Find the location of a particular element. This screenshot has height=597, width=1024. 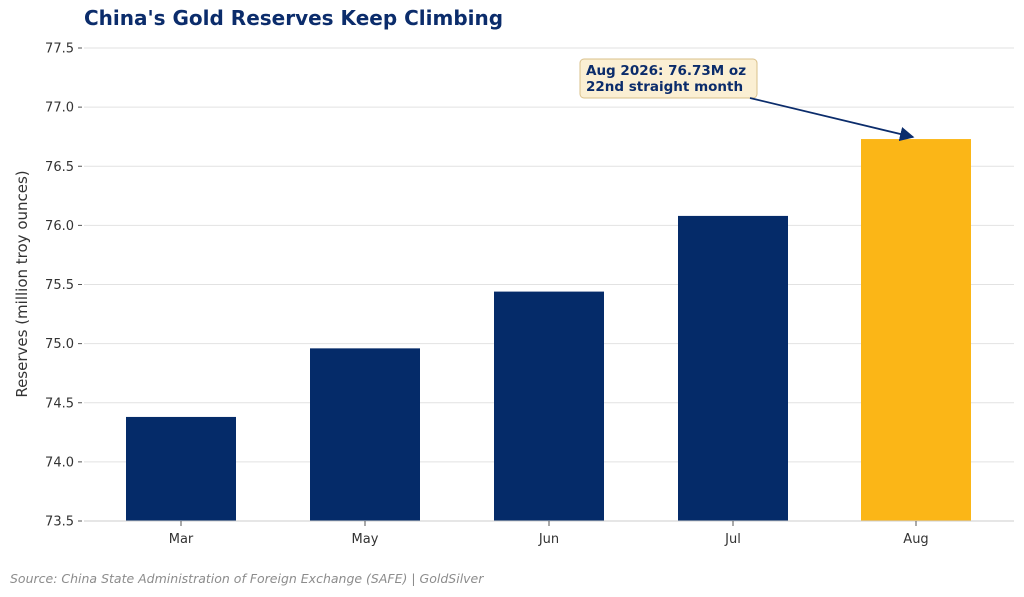

x-tick-label: May is located at coordinates (365, 539).